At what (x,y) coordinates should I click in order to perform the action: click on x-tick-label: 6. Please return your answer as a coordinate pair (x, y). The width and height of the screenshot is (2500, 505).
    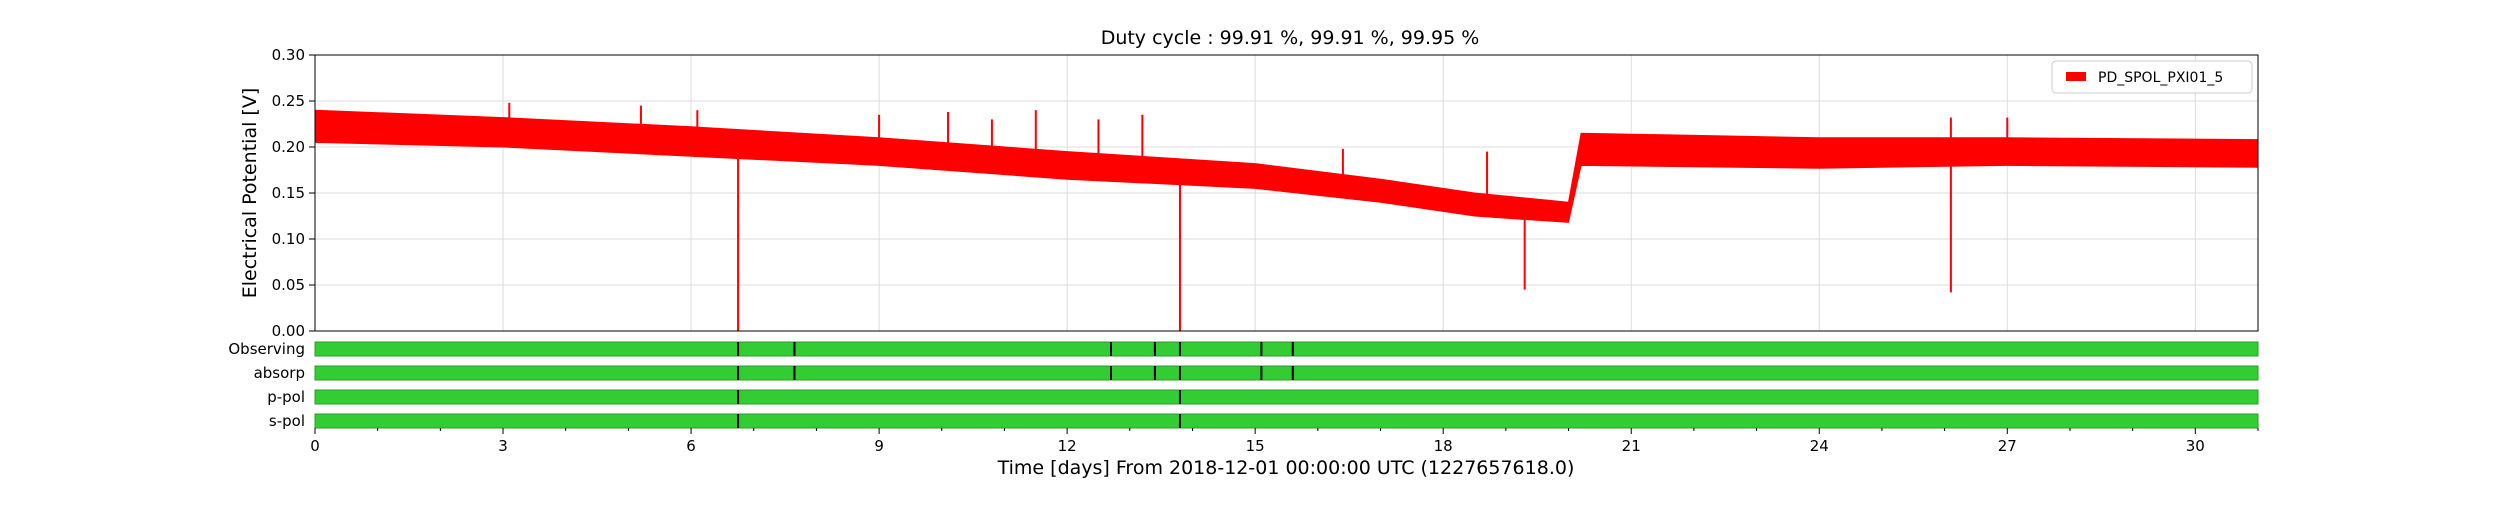
    Looking at the image, I should click on (691, 446).